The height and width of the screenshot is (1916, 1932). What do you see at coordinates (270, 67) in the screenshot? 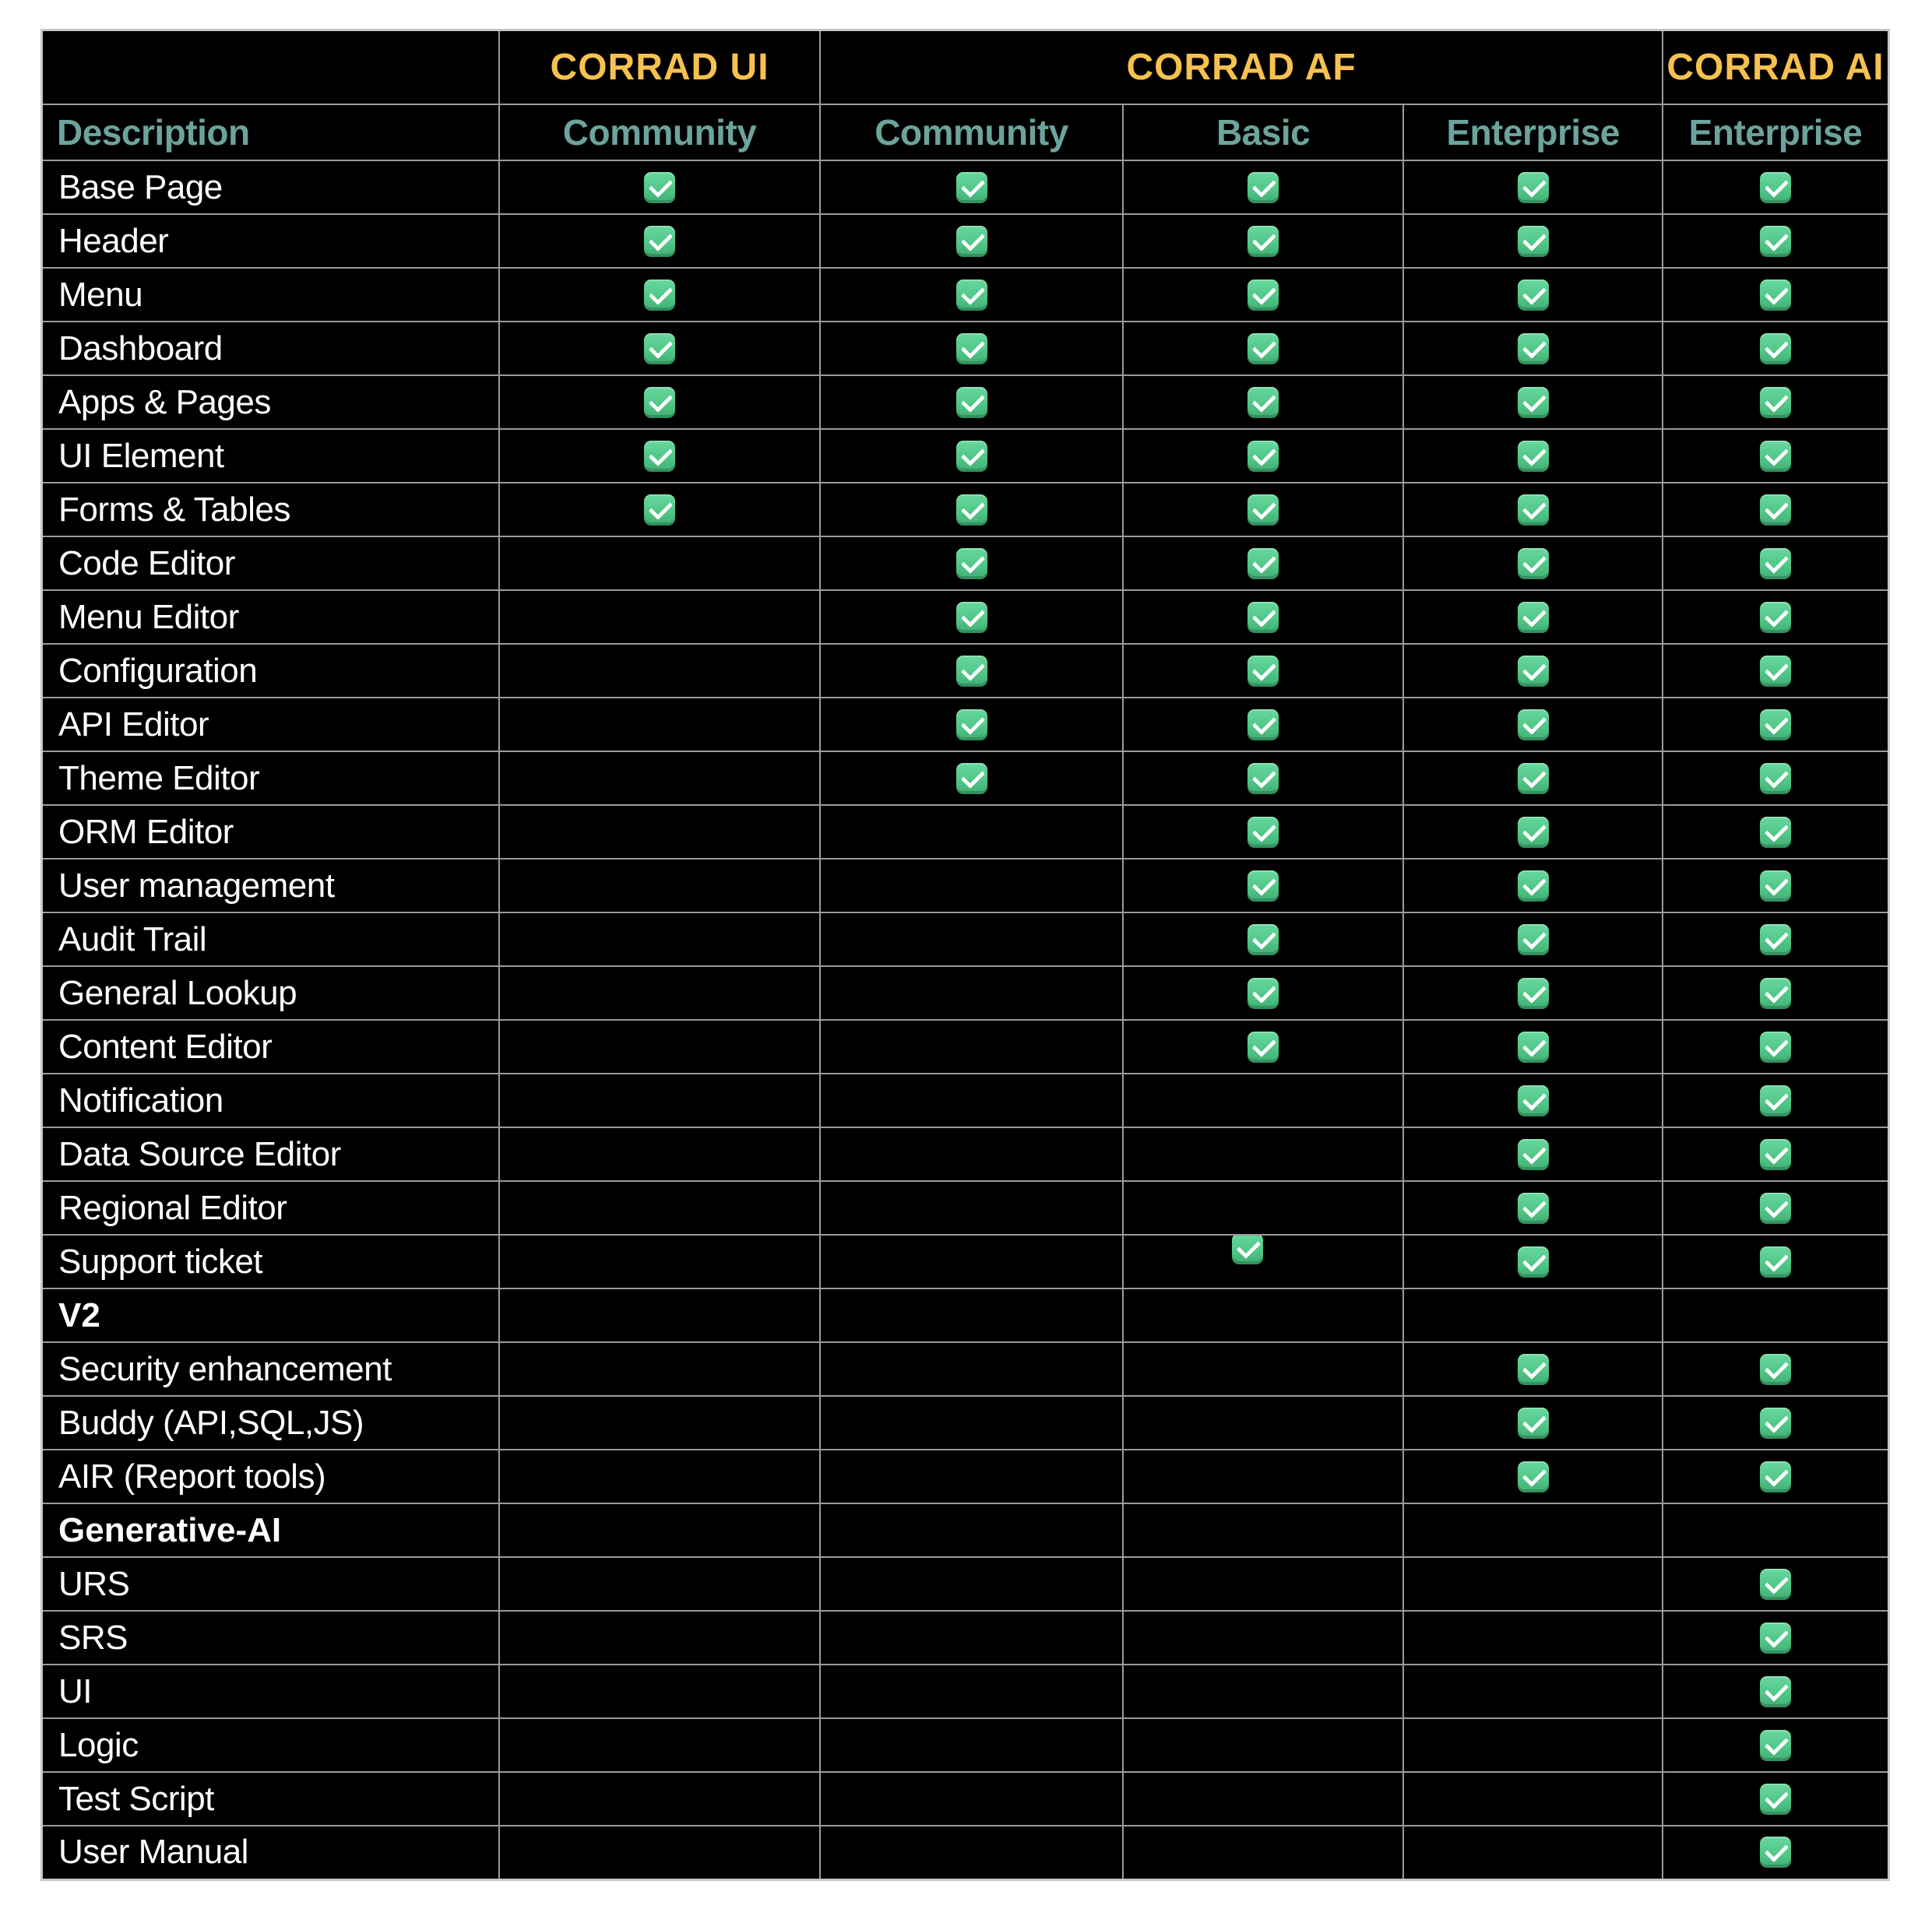
I see `corner-cell` at bounding box center [270, 67].